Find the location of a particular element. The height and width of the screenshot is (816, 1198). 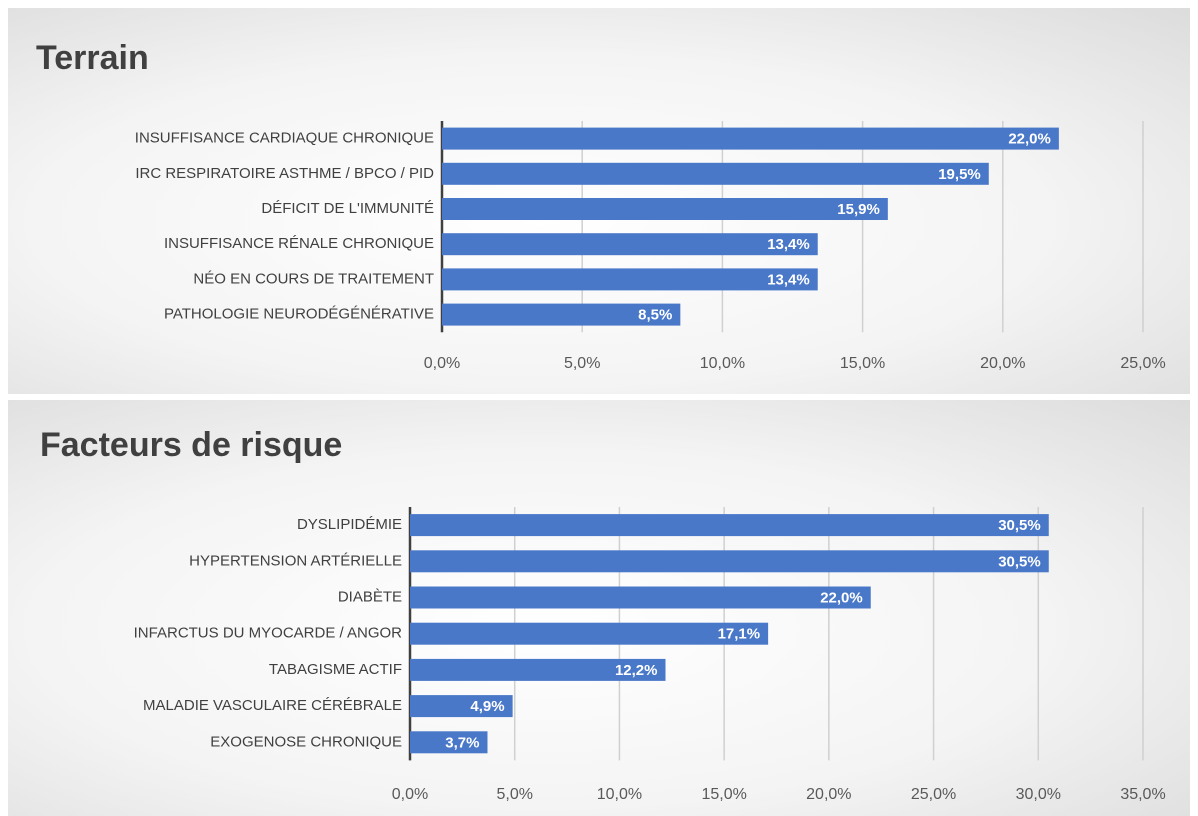

category-label: EXOGENOSE CHRONIQUE is located at coordinates (306, 741).